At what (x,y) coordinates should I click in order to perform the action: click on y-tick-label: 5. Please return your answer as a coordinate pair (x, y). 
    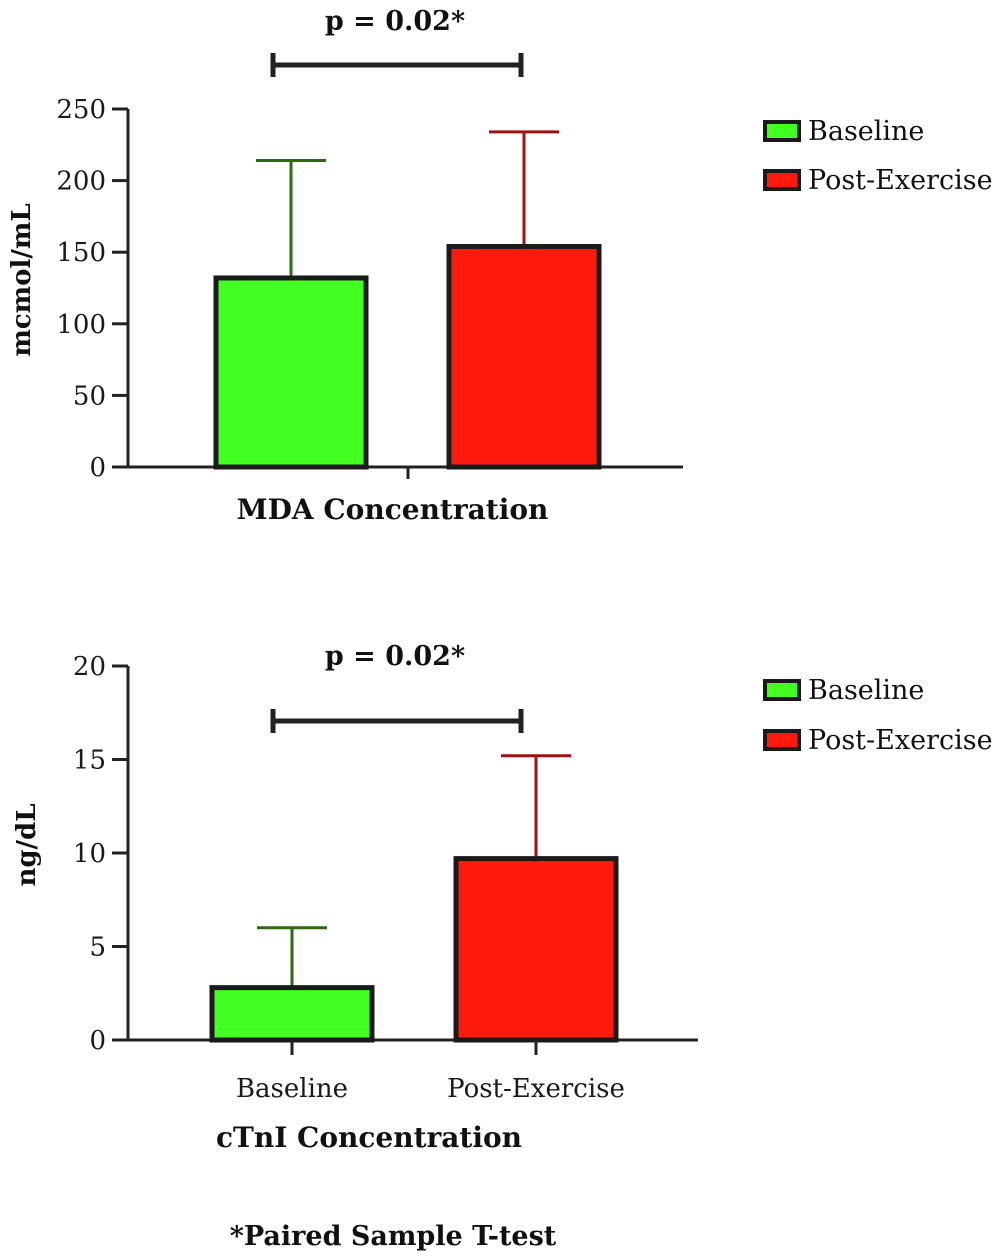
    Looking at the image, I should click on (97, 948).